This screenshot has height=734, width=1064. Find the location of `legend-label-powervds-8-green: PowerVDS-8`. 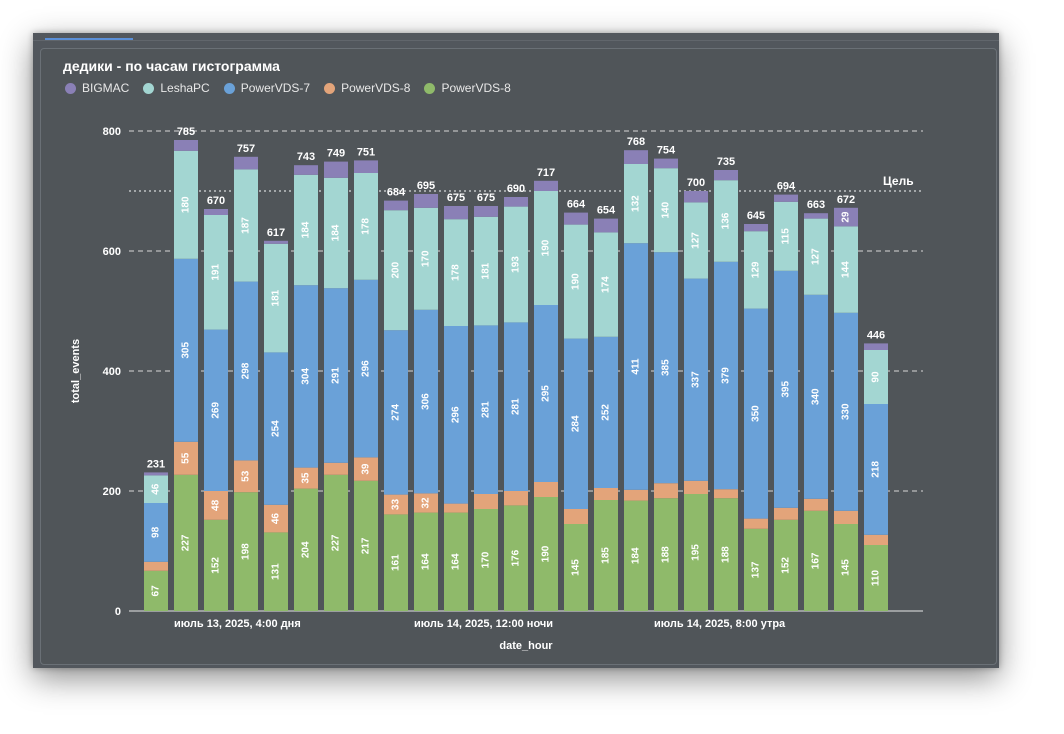

legend-label-powervds-8-green: PowerVDS-8 is located at coordinates (476, 88).